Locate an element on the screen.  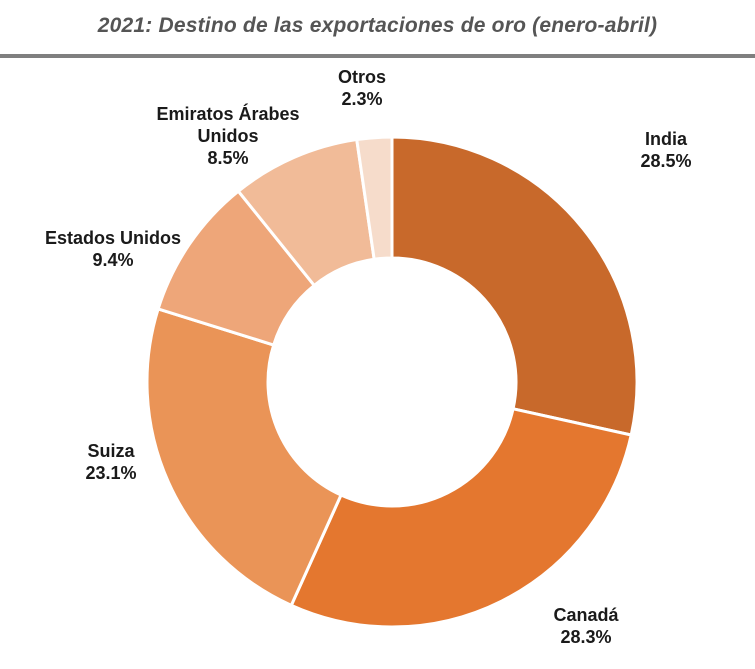
slice-label-emiratos-rabes-unidos: Emiratos Árabes Unidos 8.5% is located at coordinates (227, 135).